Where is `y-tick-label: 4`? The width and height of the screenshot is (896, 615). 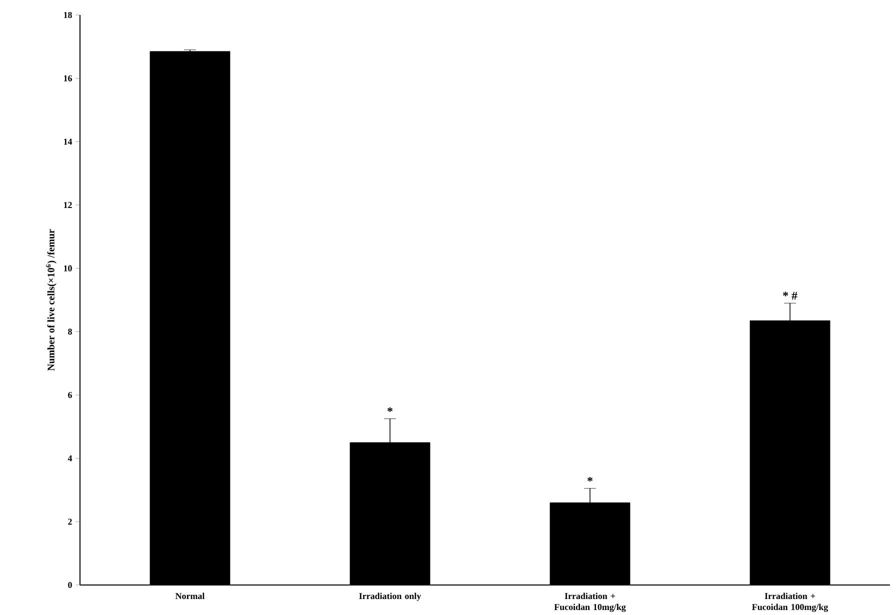 y-tick-label: 4 is located at coordinates (70, 458).